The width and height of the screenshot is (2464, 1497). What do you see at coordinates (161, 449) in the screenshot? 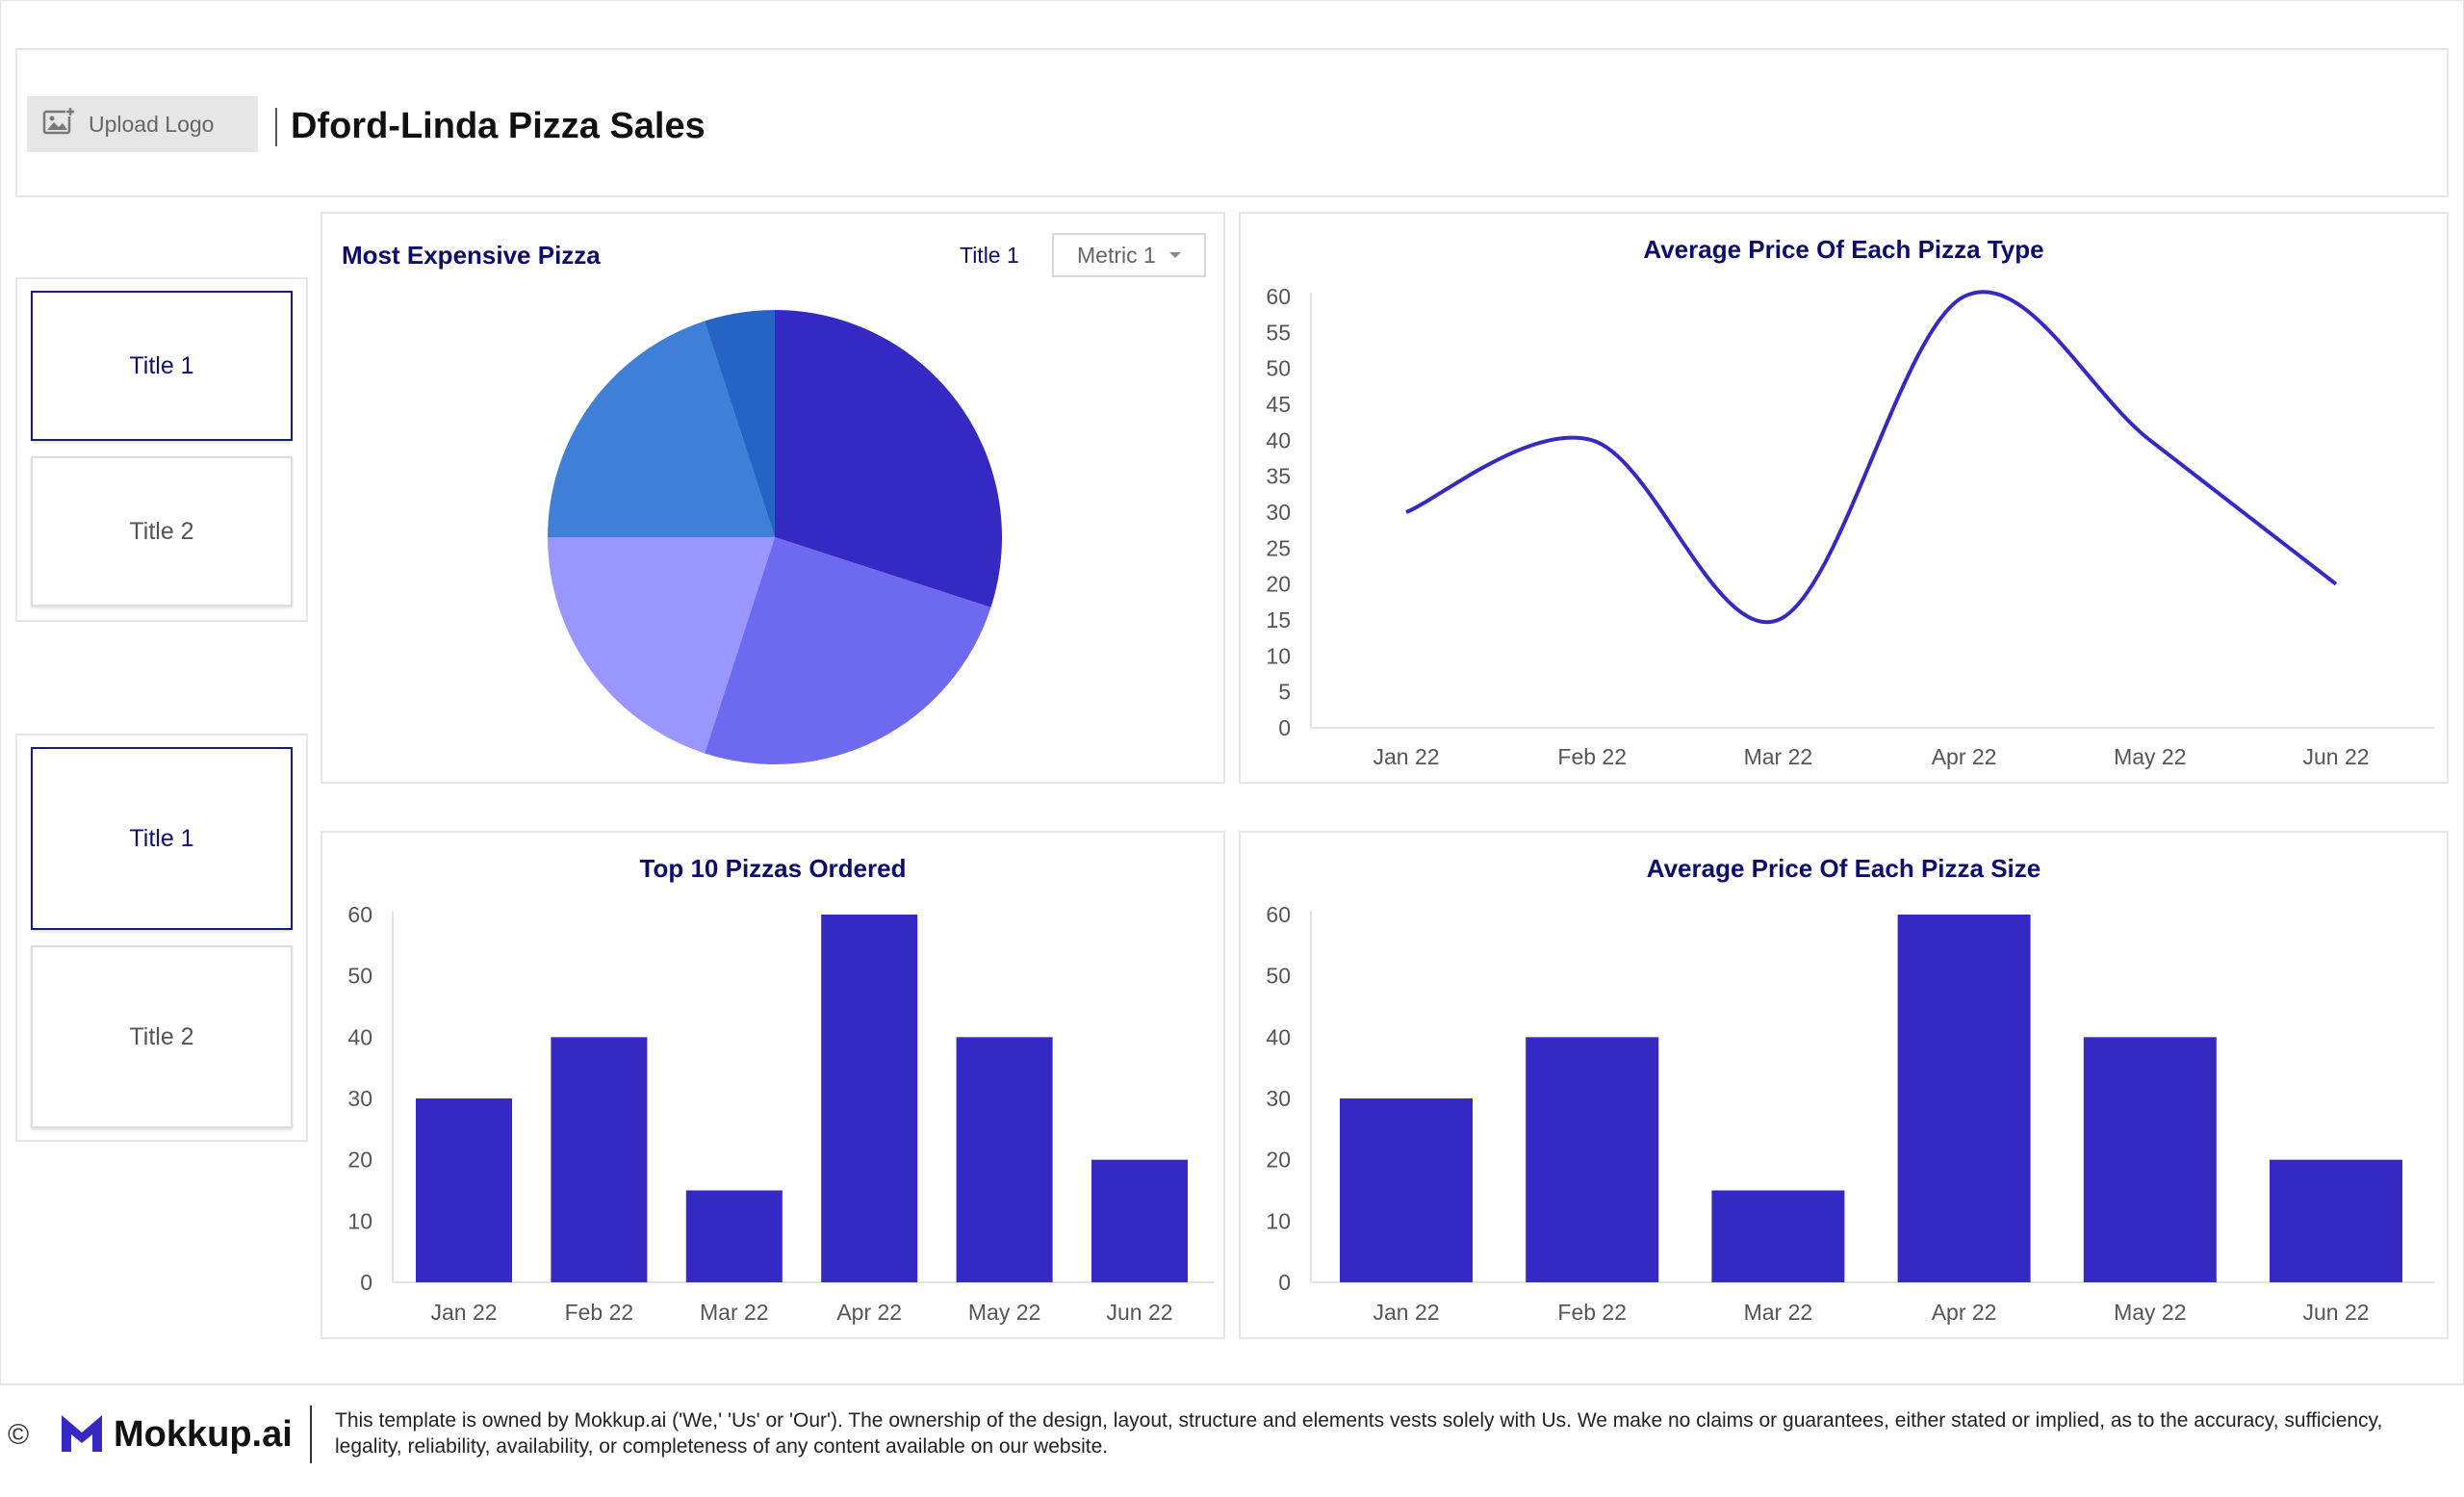
I see `sidebar-group-1: Title 1 Title 2` at bounding box center [161, 449].